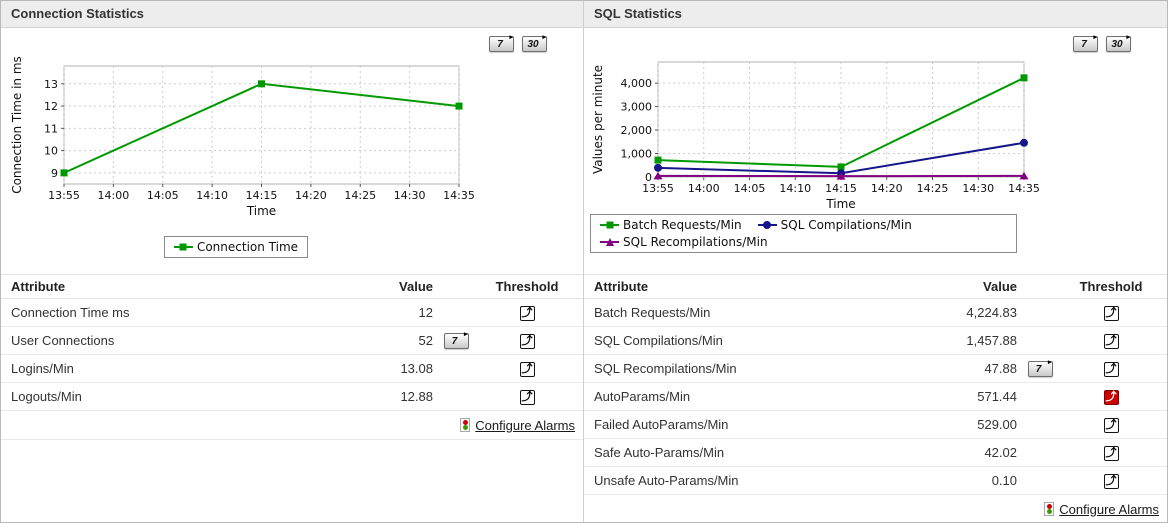 The image size is (1168, 523). Describe the element at coordinates (416, 396) in the screenshot. I see `attribute-value: 12.88` at that location.